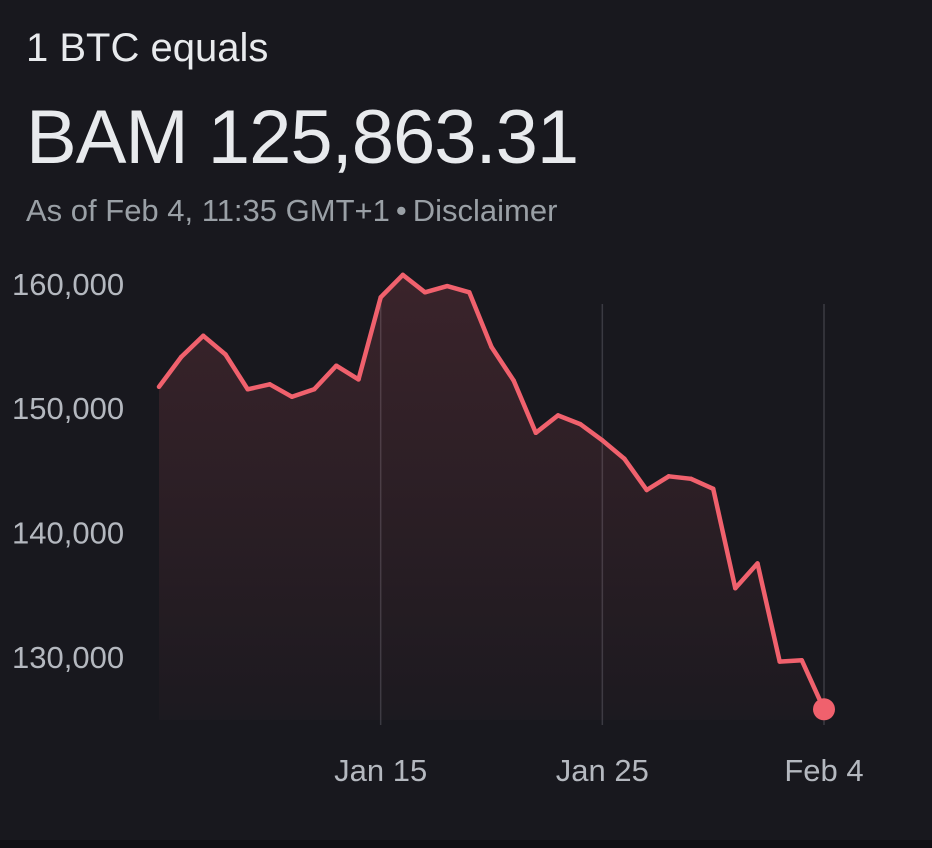 This screenshot has height=848, width=932. I want to click on y-tick-label: 150,000, so click(68, 408).